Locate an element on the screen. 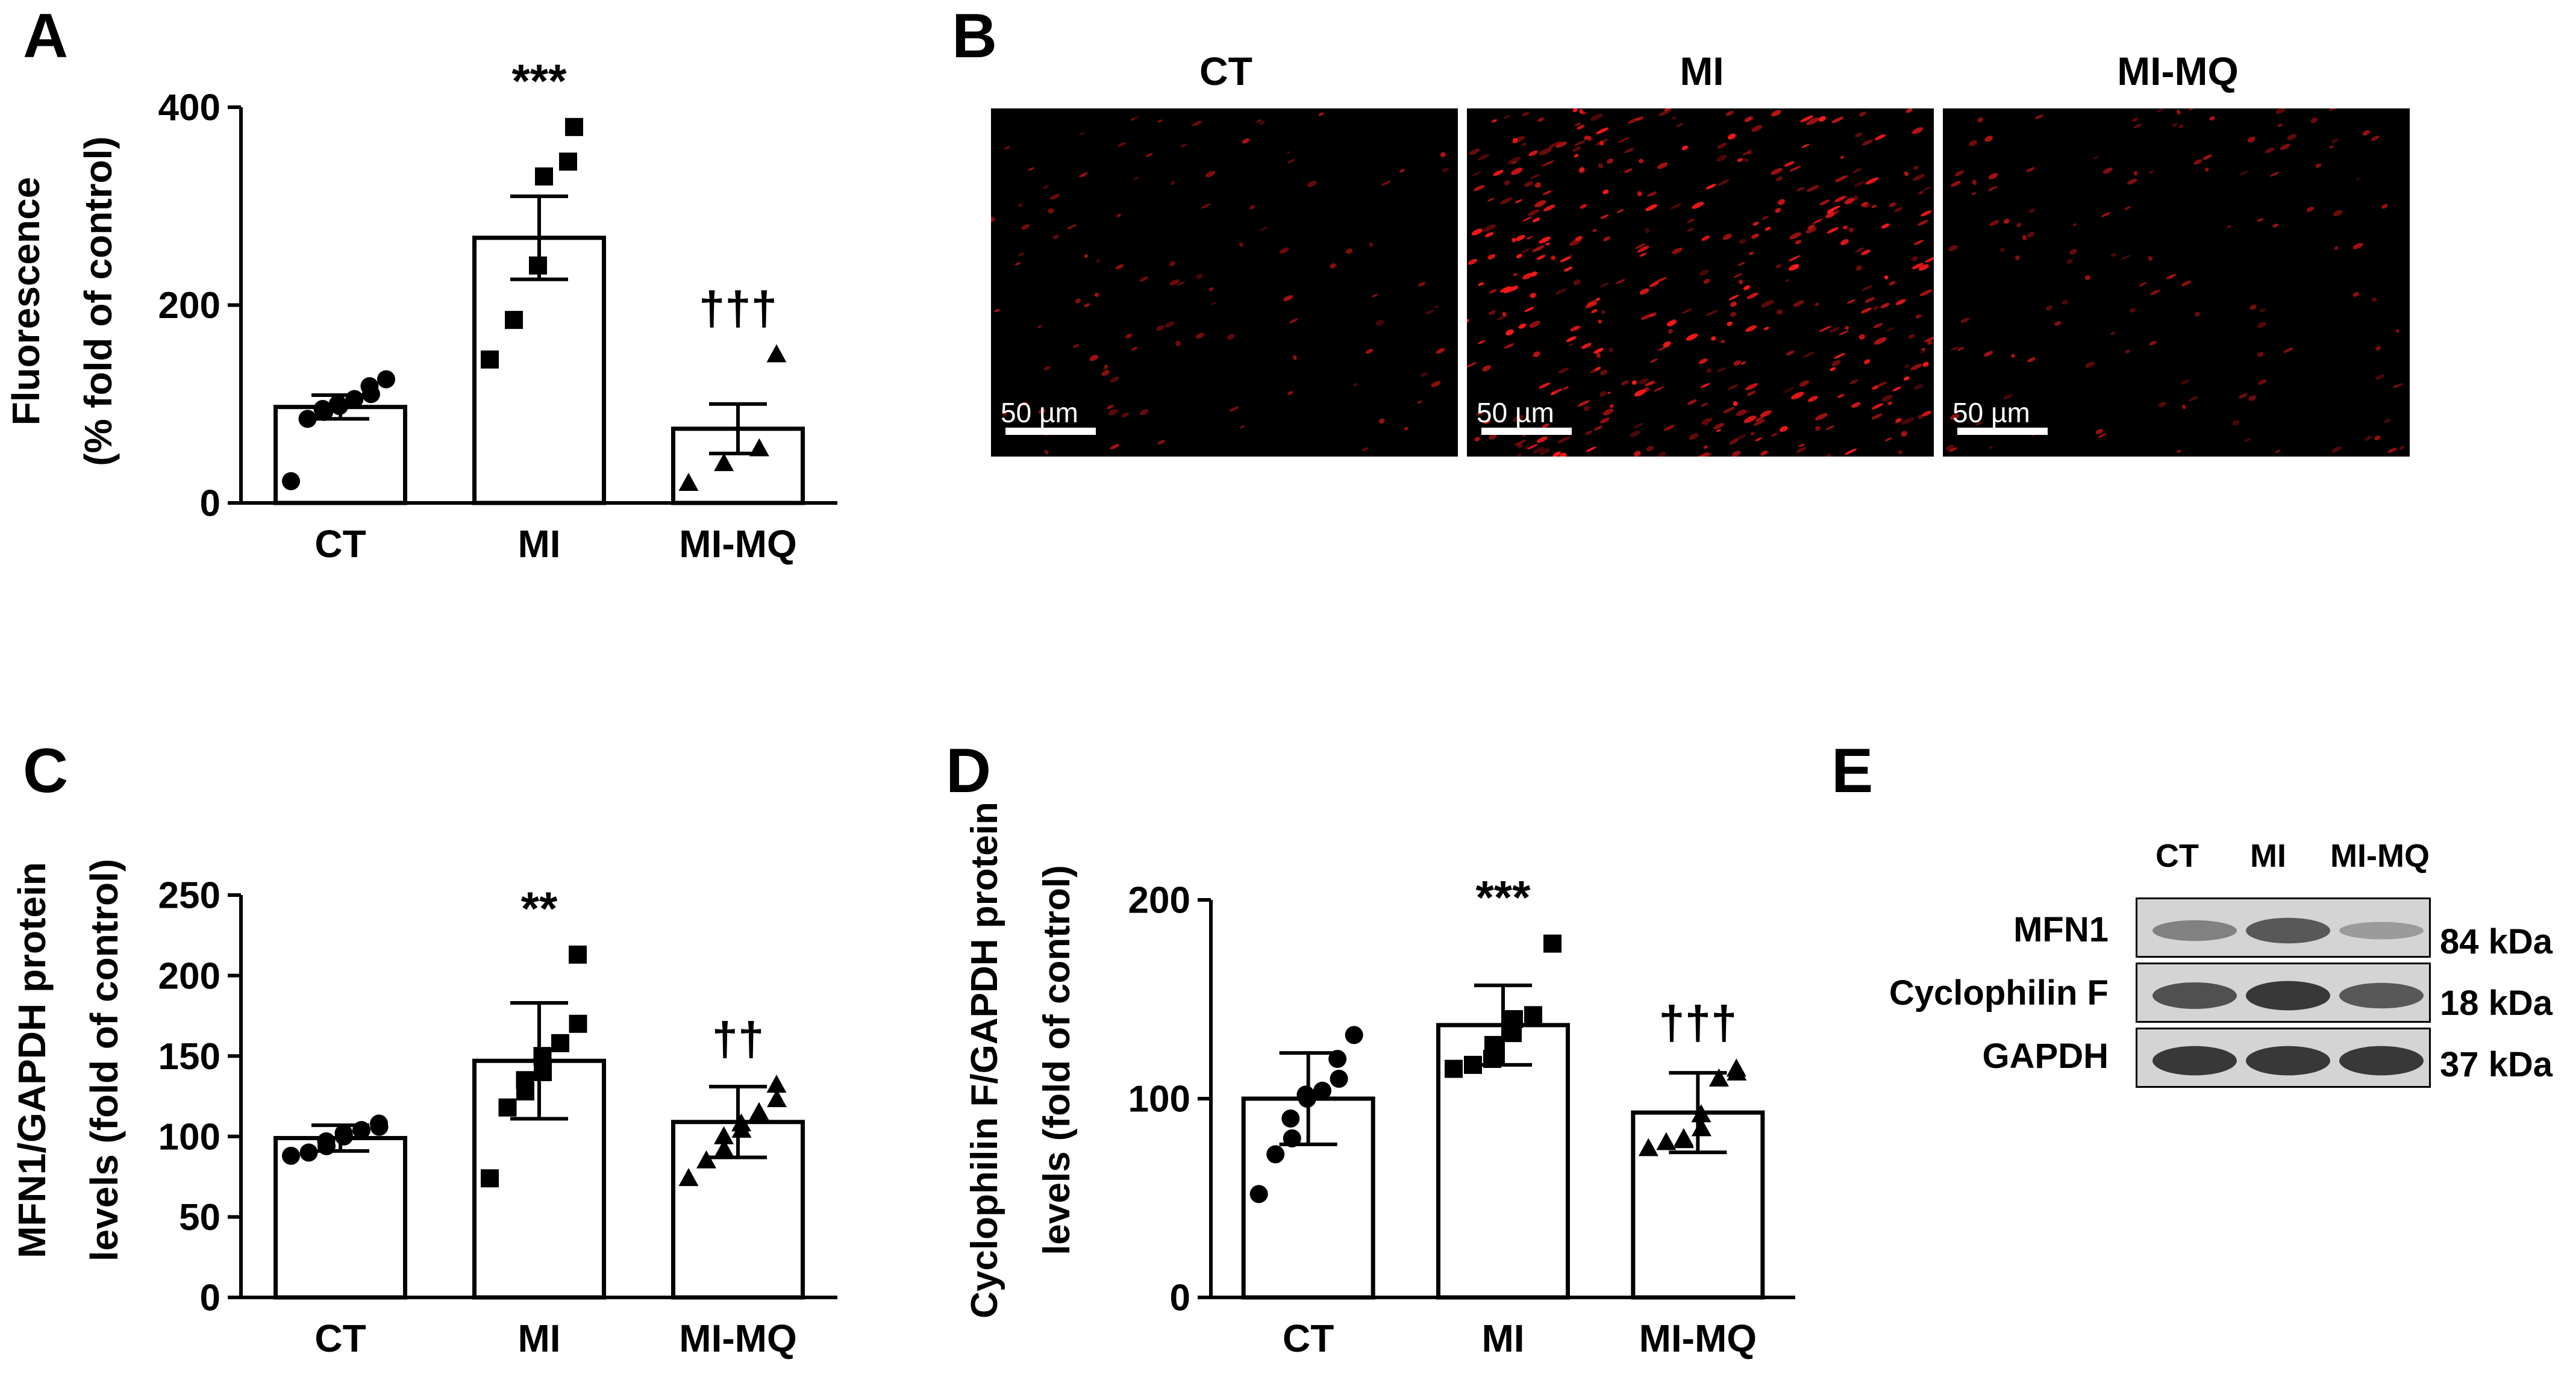 The height and width of the screenshot is (1395, 2576). chart-a-ytick-label-1: 200 is located at coordinates (189, 305).